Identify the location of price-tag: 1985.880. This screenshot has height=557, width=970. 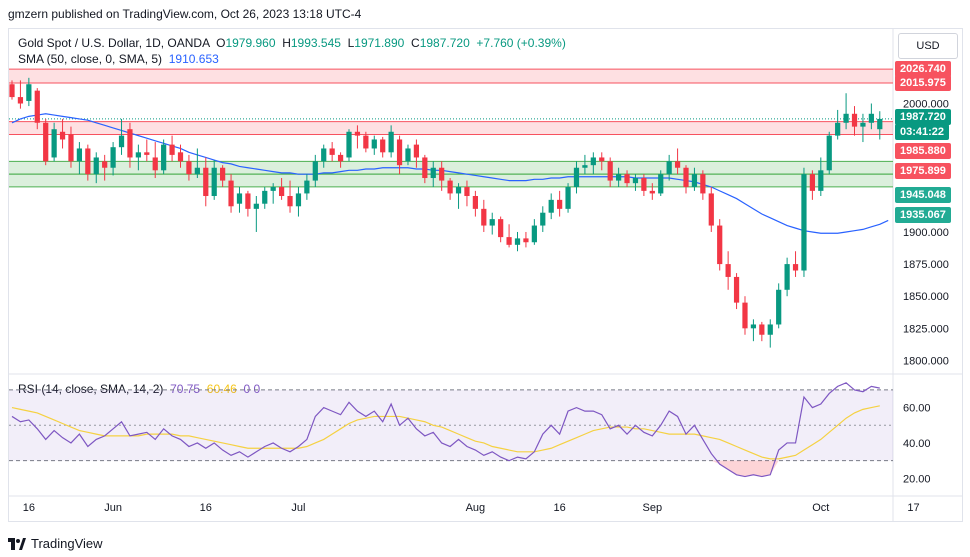
(923, 151).